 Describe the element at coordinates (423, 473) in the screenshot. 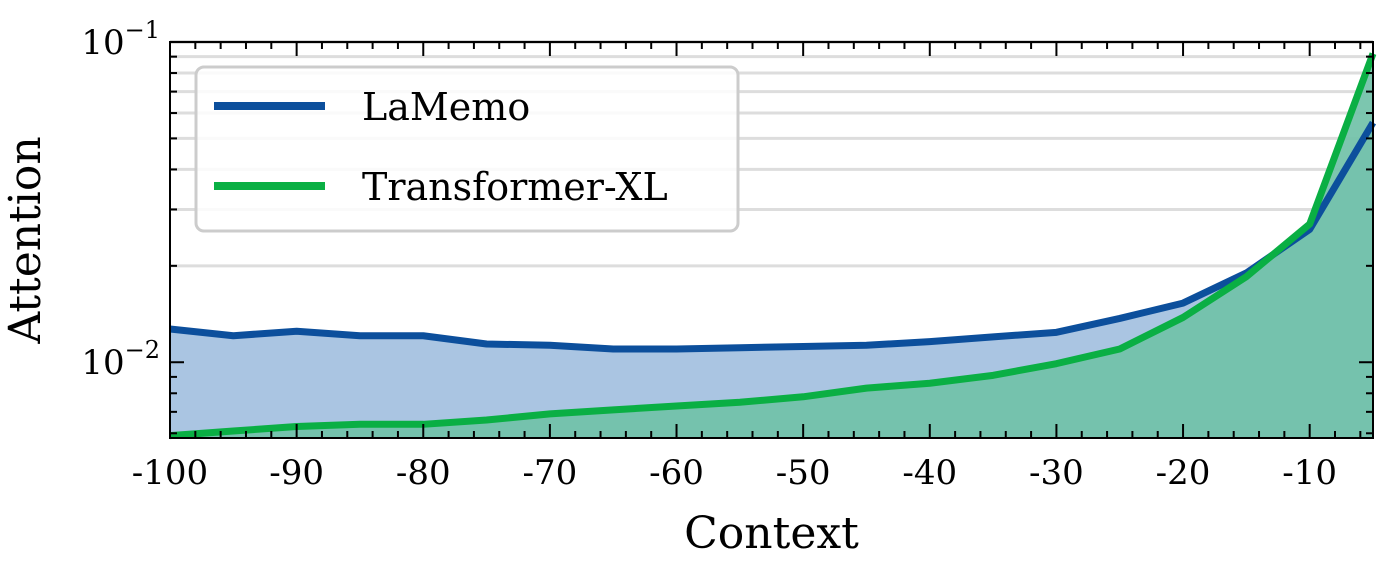

I see `x-tick-label: -80` at that location.